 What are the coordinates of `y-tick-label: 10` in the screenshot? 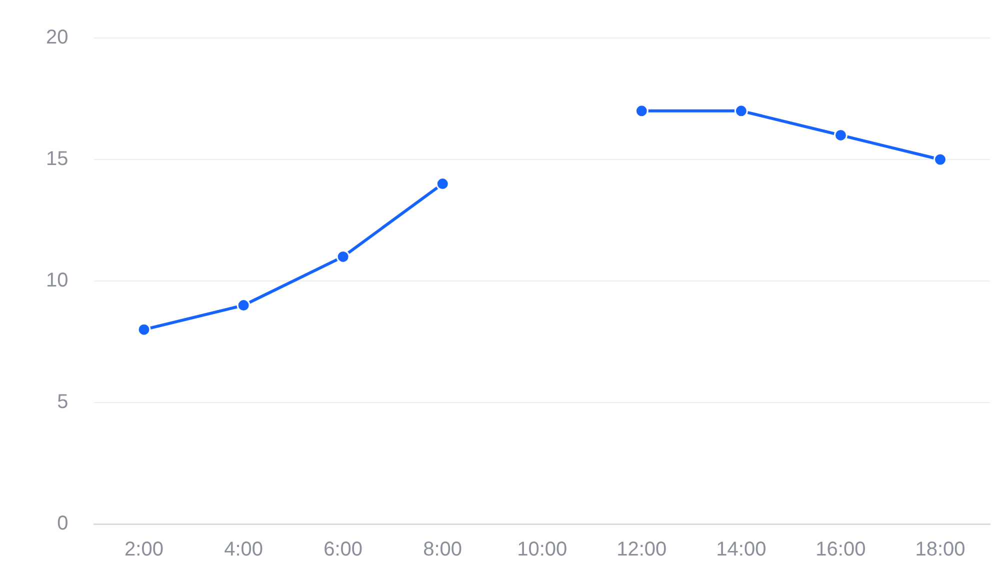 It's located at (57, 281).